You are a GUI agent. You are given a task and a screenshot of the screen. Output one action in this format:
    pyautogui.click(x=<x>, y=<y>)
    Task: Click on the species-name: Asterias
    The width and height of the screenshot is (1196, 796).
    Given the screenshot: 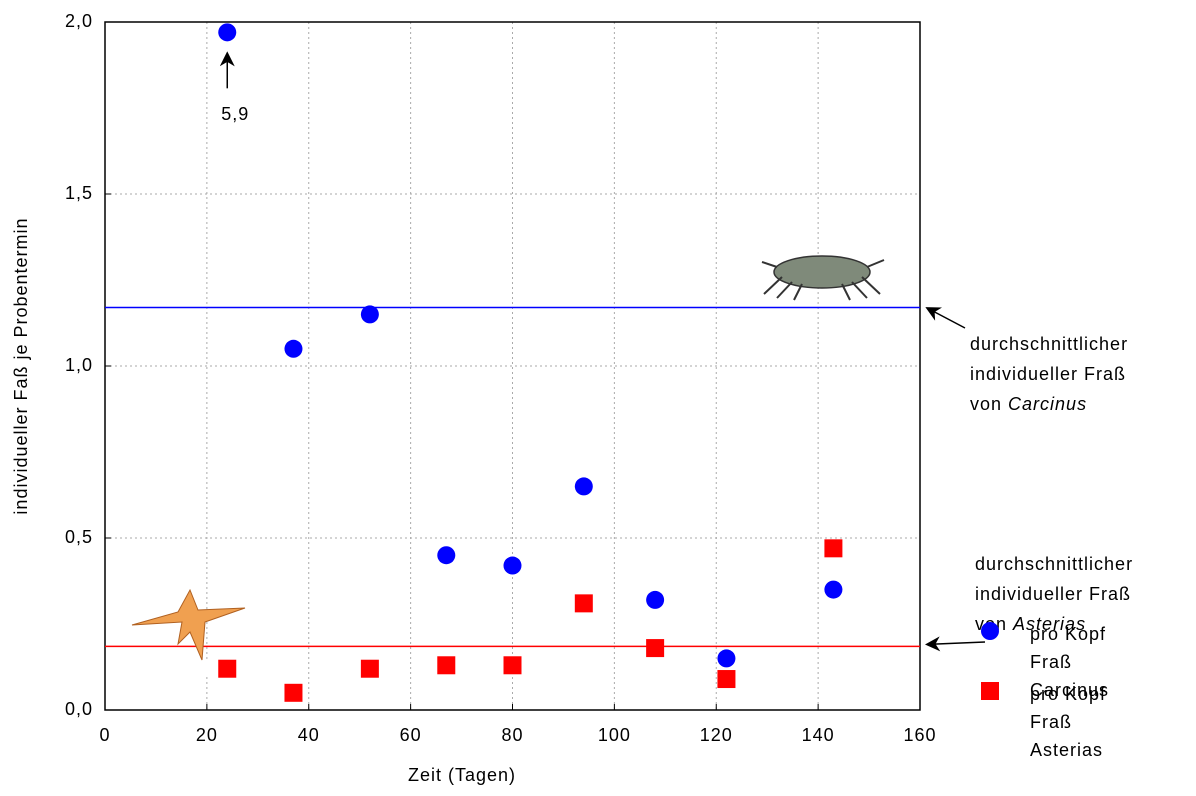 What is the action you would take?
    pyautogui.click(x=1049, y=624)
    